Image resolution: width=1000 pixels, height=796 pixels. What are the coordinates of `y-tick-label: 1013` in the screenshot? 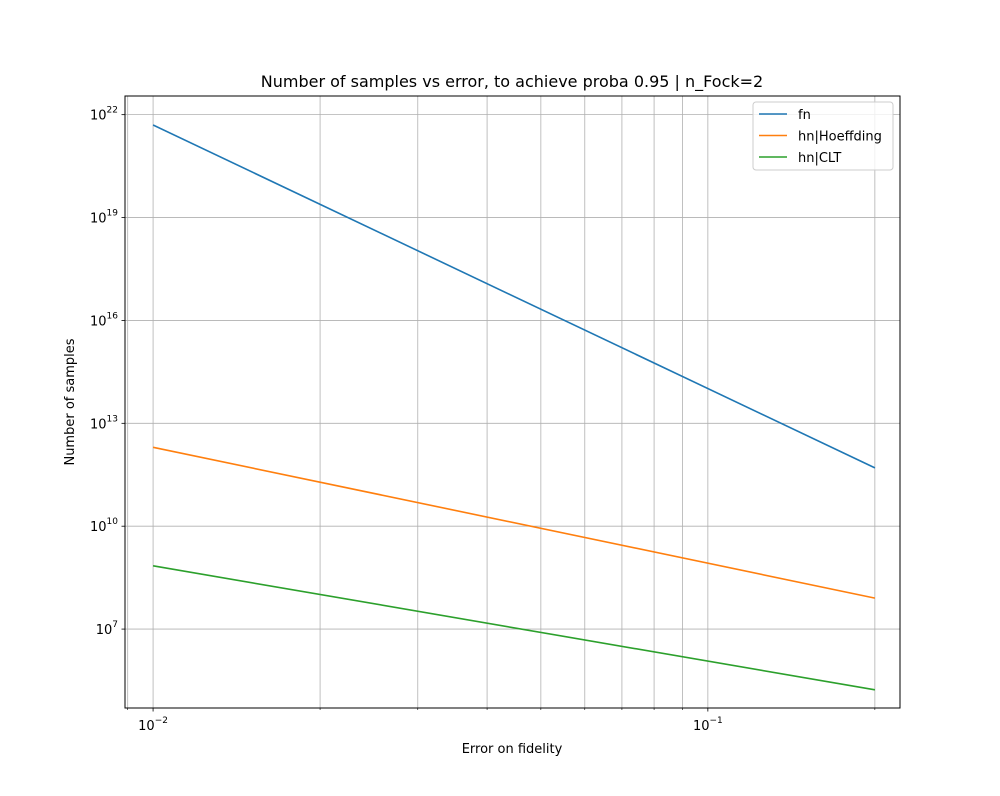 It's located at (104, 423).